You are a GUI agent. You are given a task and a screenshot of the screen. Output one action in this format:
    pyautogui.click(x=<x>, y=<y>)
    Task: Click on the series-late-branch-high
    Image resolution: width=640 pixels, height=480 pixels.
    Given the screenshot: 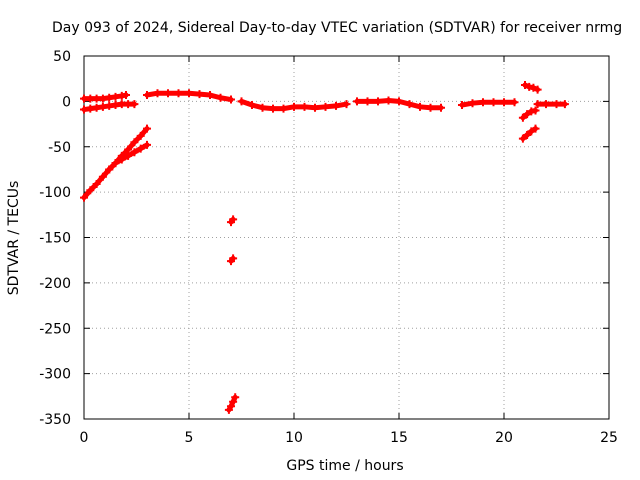 What is the action you would take?
    pyautogui.click(x=531, y=87)
    